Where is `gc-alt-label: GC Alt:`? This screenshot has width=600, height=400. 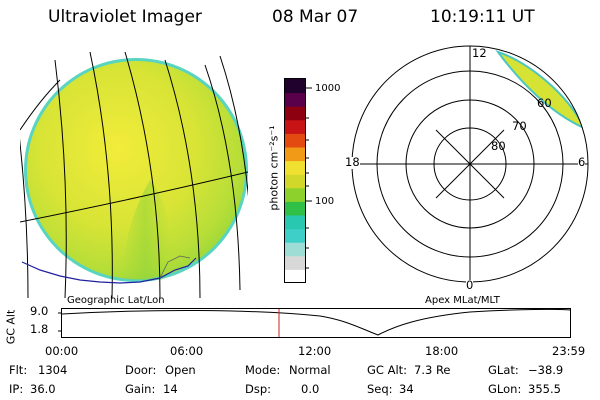 gc-alt-label: GC Alt: is located at coordinates (387, 370).